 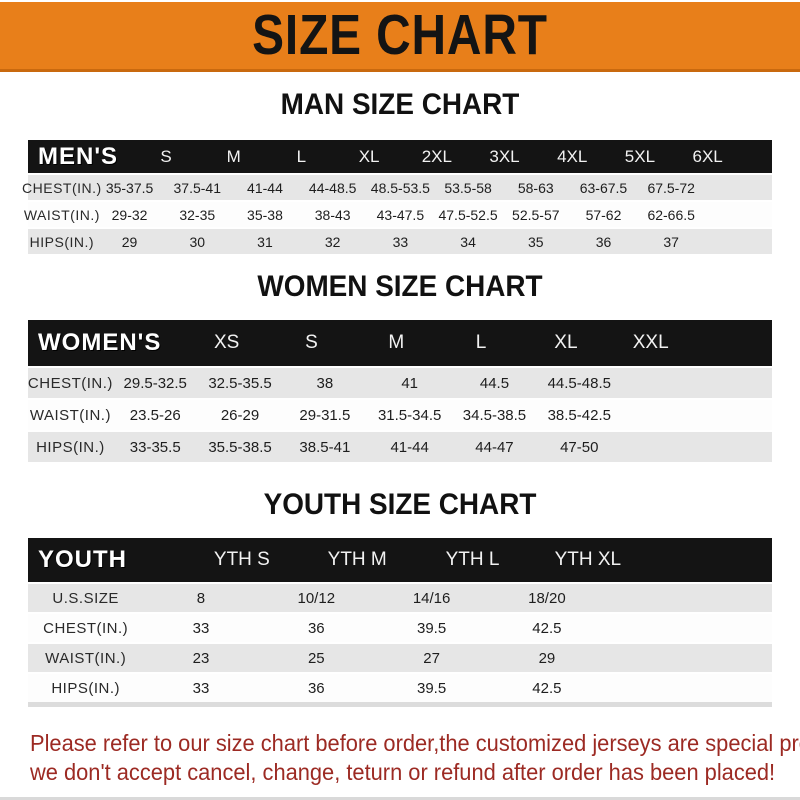 I want to click on table-header-row: WOMEN'S XS S M L XL XXL, so click(x=400, y=343).